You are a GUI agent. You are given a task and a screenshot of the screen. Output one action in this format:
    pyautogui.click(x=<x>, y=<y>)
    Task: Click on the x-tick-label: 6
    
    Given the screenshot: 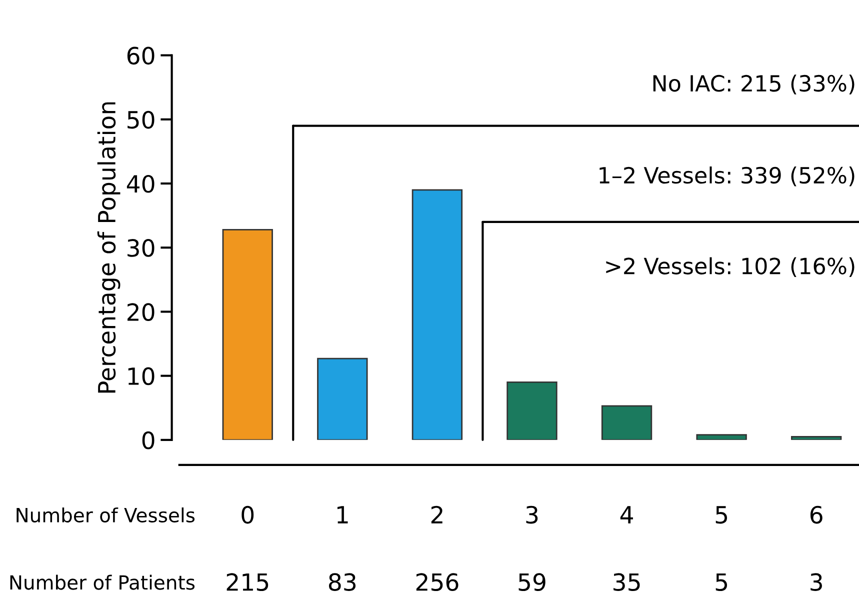 What is the action you would take?
    pyautogui.click(x=816, y=515)
    